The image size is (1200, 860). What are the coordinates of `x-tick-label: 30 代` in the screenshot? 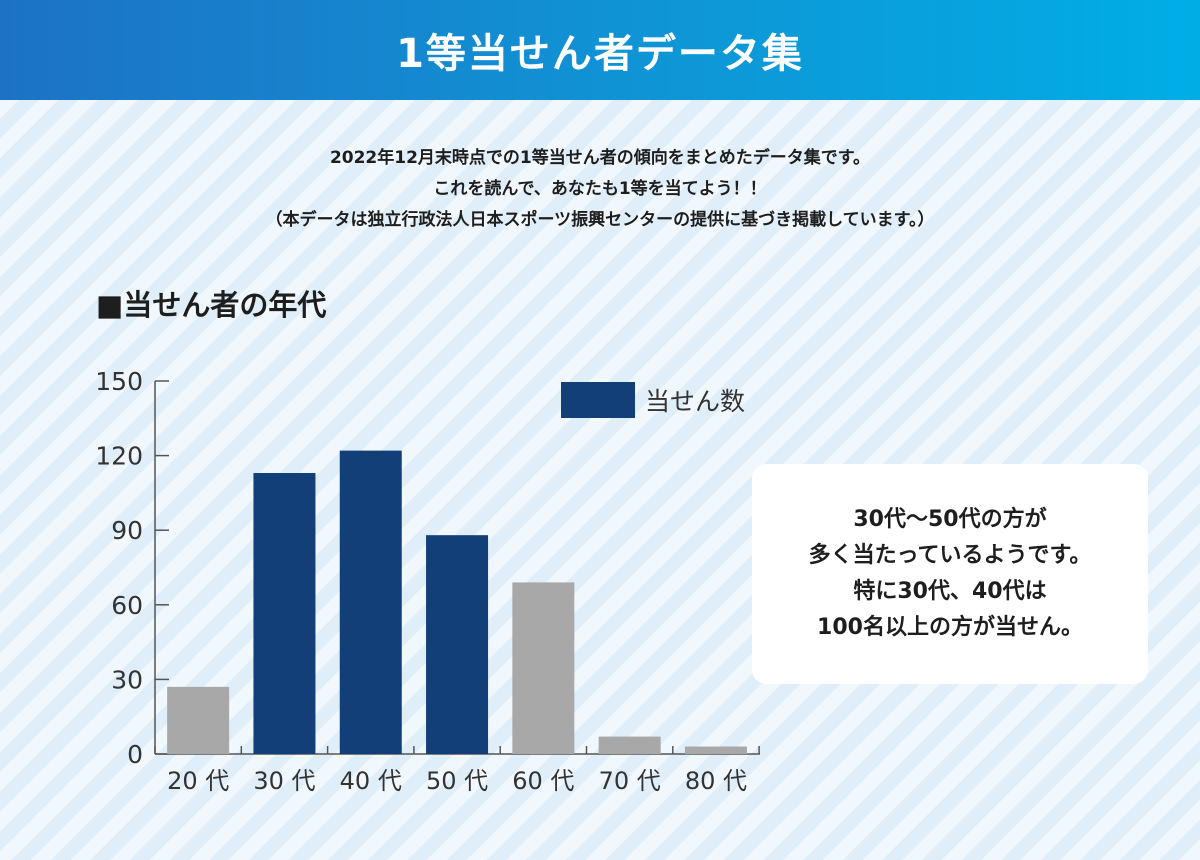 It's located at (284, 781).